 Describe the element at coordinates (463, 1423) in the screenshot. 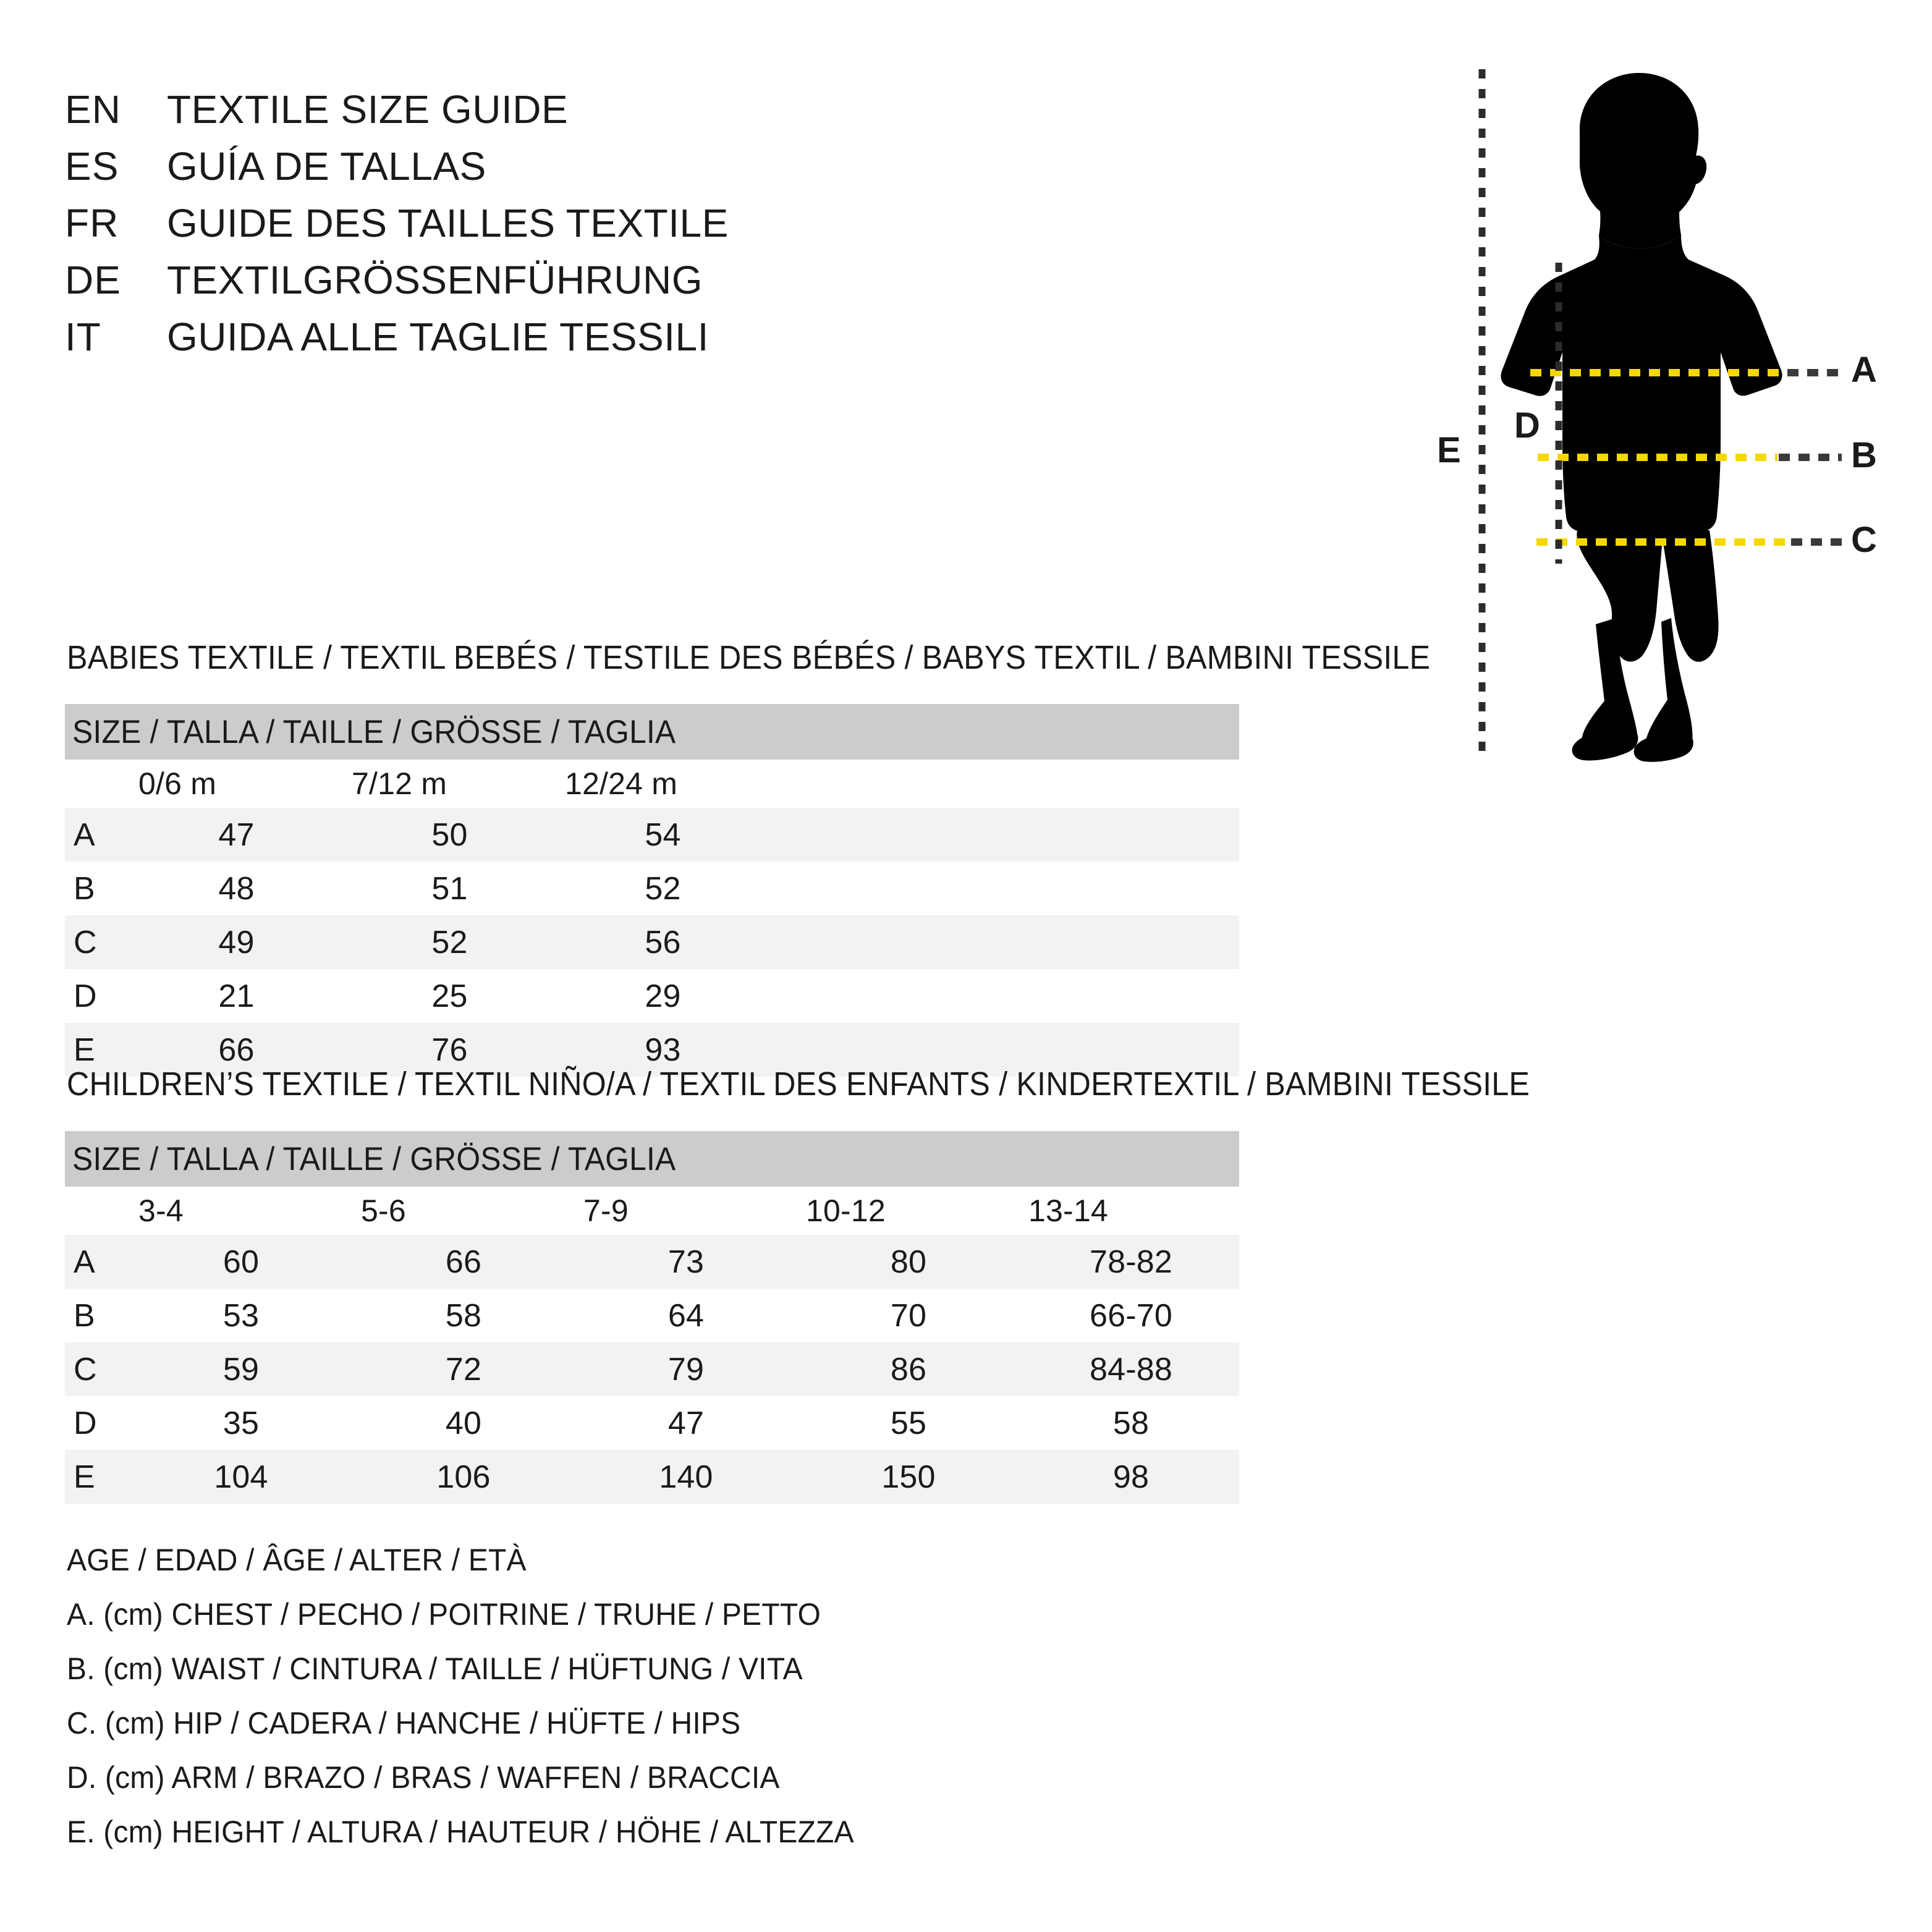

I see `children-cell-d-1: 40` at that location.